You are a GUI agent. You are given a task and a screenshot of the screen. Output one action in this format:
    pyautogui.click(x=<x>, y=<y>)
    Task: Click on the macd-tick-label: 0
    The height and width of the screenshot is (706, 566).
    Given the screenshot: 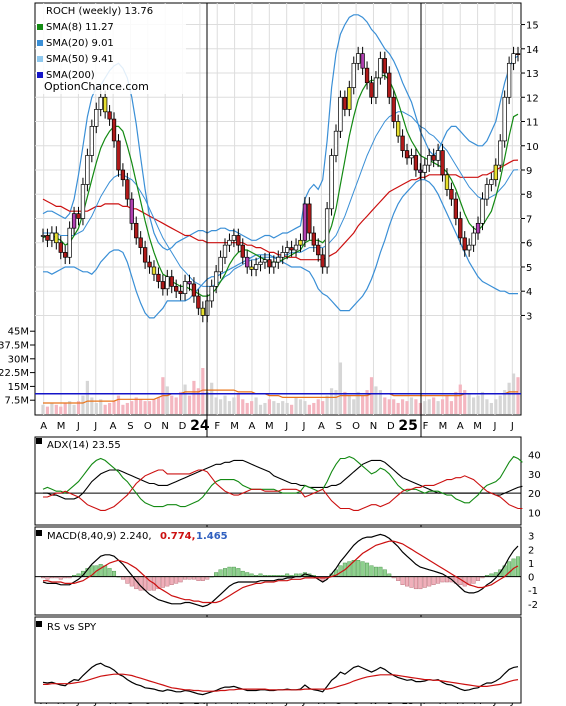 What is the action you would take?
    pyautogui.click(x=531, y=578)
    